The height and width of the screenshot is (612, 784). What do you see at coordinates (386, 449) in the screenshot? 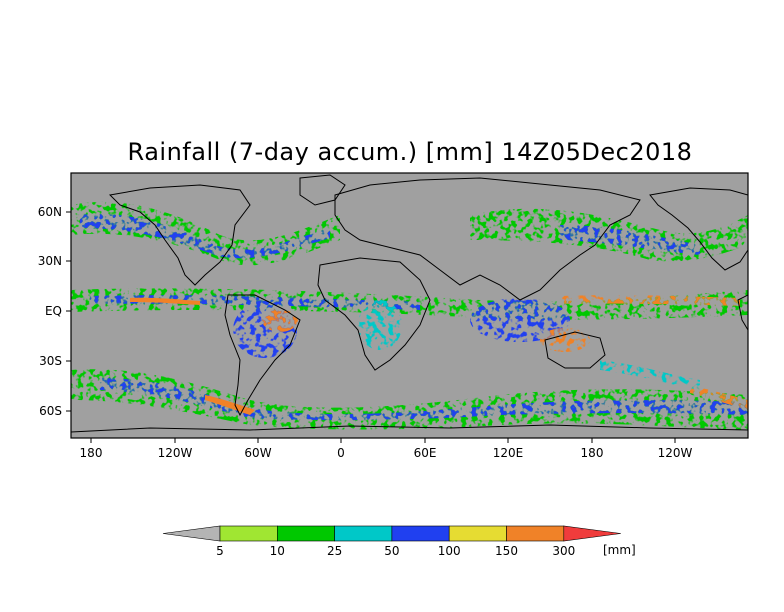
I see `longitude-ticks: 180 120W 60W 0 60E 120E 180 120W` at bounding box center [386, 449].